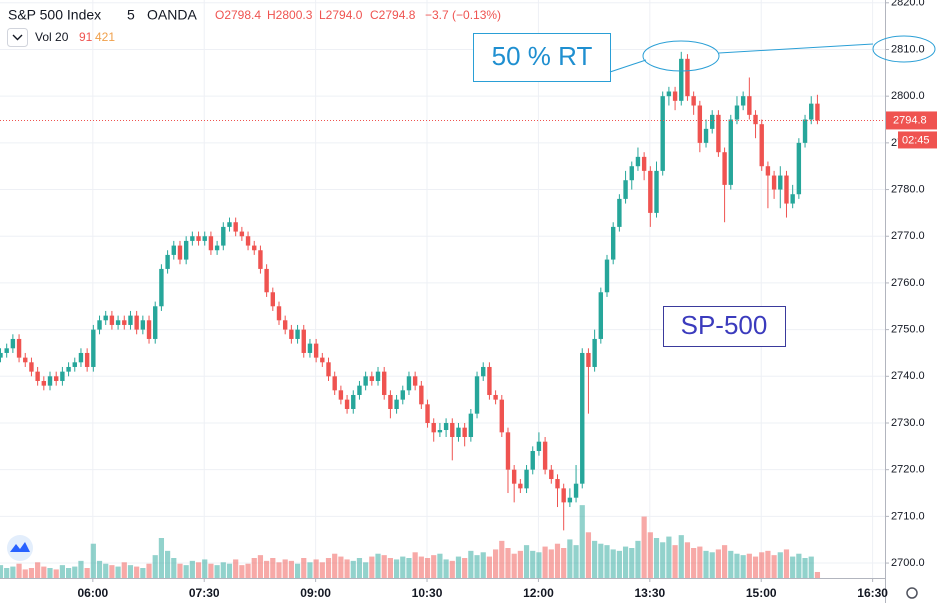  What do you see at coordinates (17, 37) in the screenshot?
I see `collapse-button` at bounding box center [17, 37].